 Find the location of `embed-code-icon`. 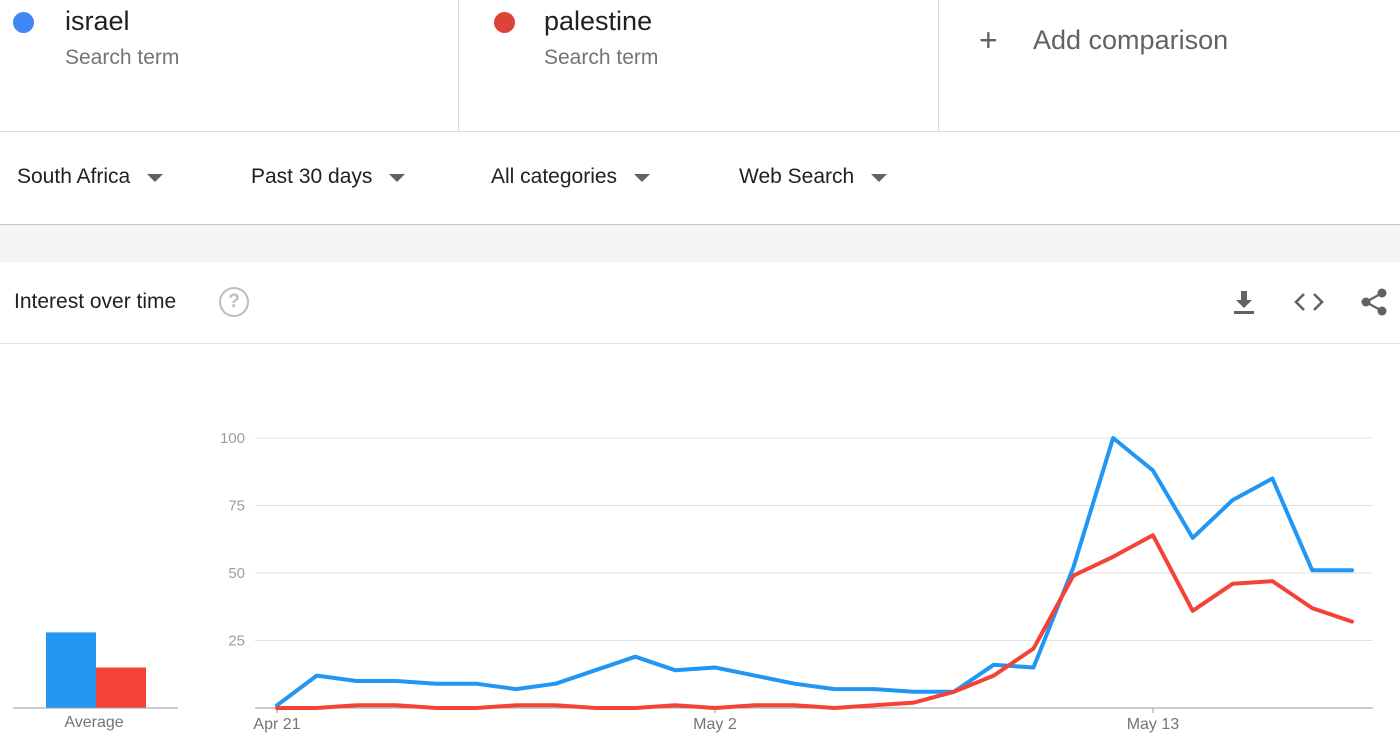

embed-code-icon is located at coordinates (1309, 302).